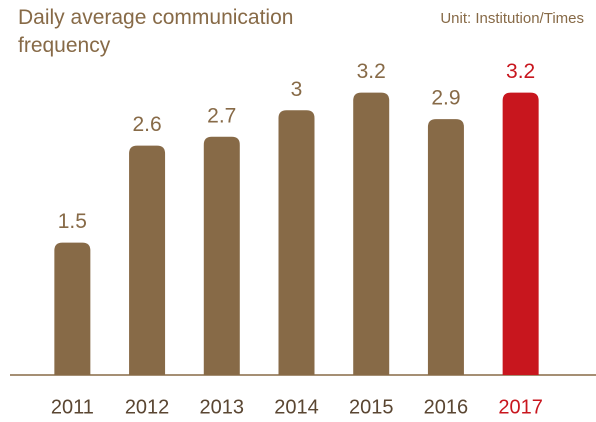  Describe the element at coordinates (296, 407) in the screenshot. I see `x-tick-label: 2014` at that location.